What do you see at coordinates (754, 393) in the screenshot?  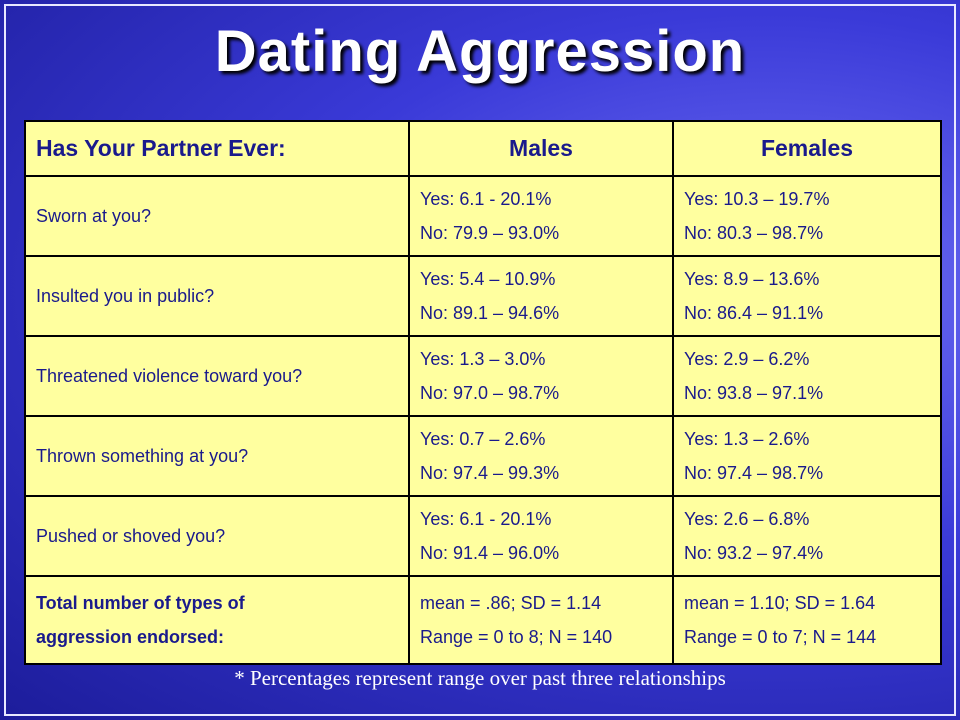 I see `cell-line: No: 93.8 – 97.1%` at bounding box center [754, 393].